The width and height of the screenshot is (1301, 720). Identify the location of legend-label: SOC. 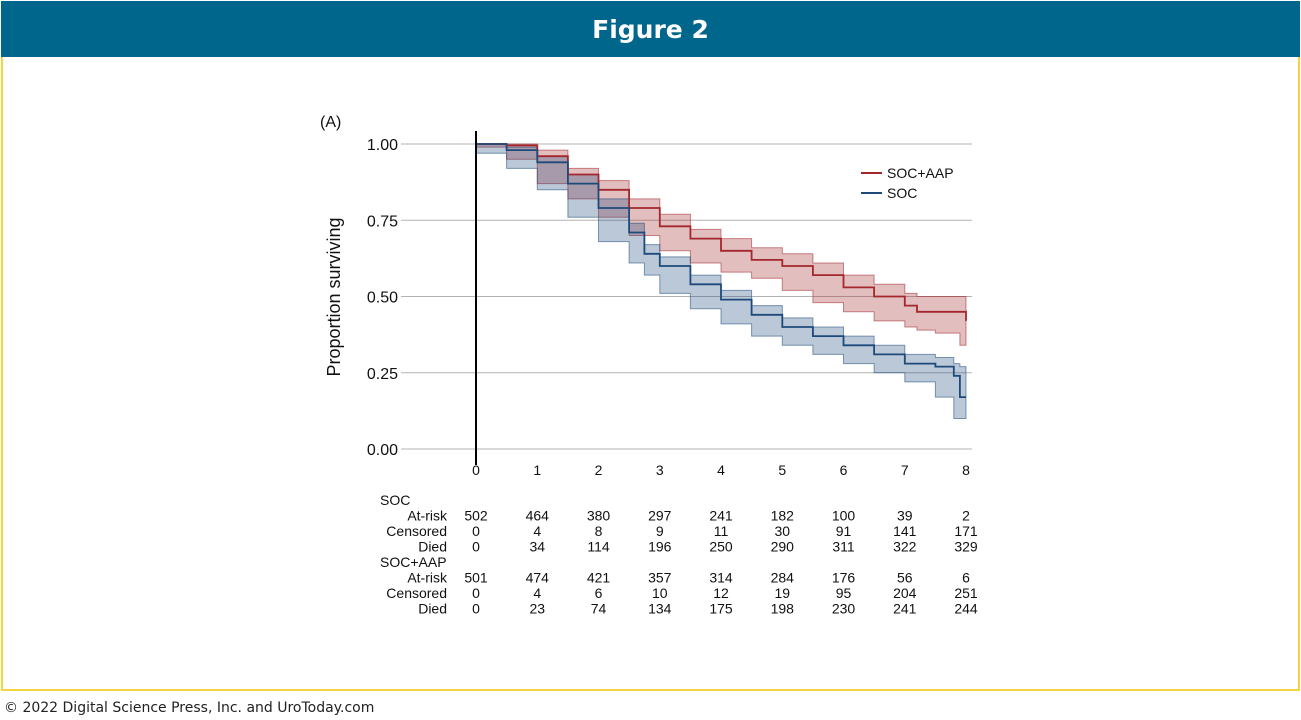
(902, 193).